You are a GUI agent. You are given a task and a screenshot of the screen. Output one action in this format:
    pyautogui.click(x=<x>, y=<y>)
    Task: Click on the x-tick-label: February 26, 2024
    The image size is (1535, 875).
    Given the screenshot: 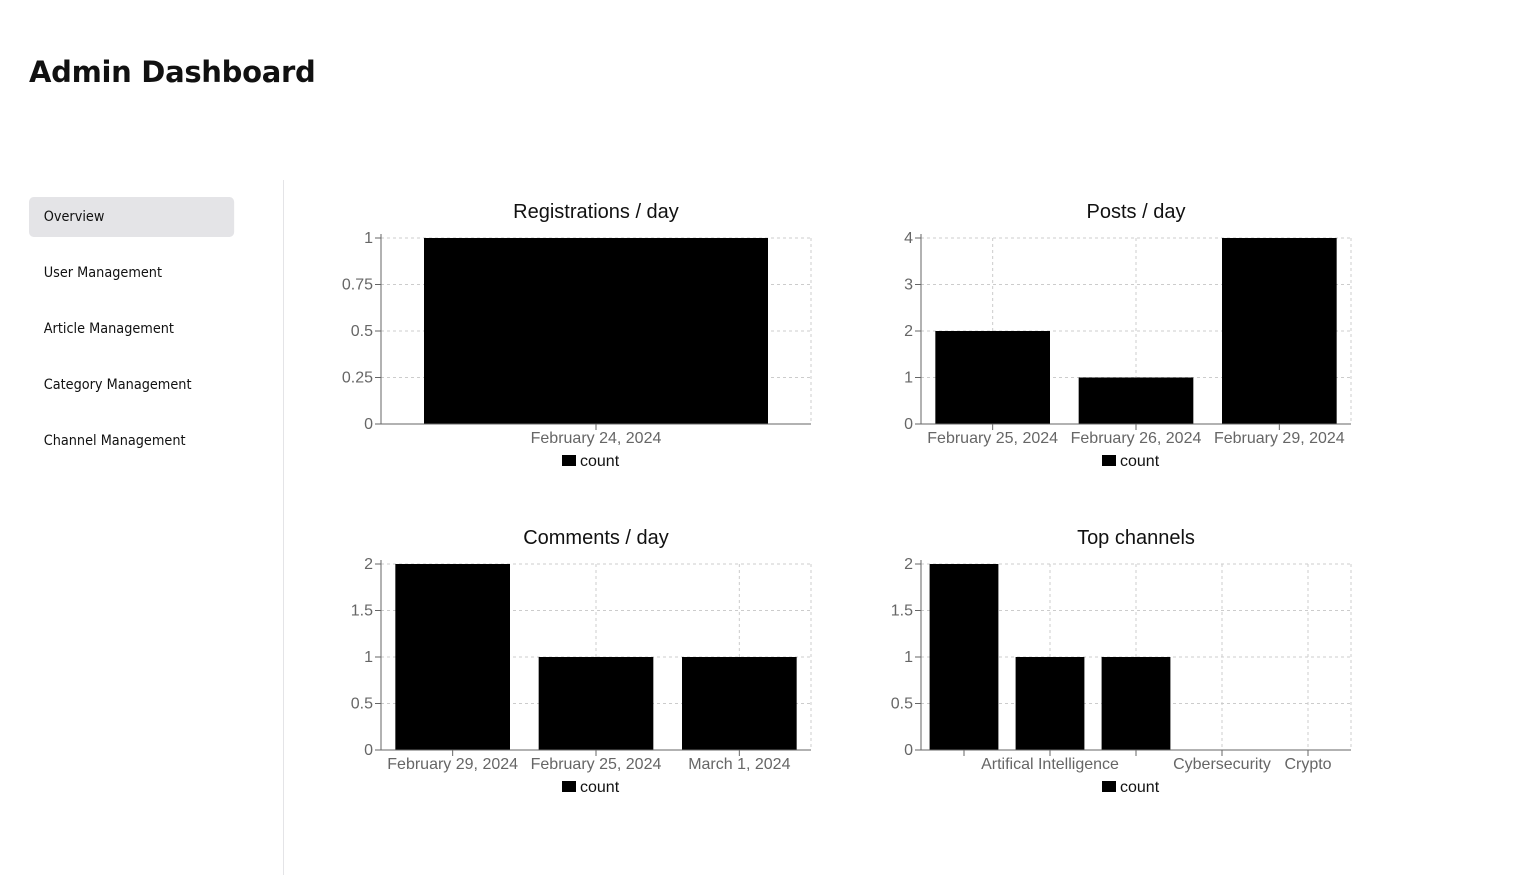 What is the action you would take?
    pyautogui.click(x=1136, y=438)
    